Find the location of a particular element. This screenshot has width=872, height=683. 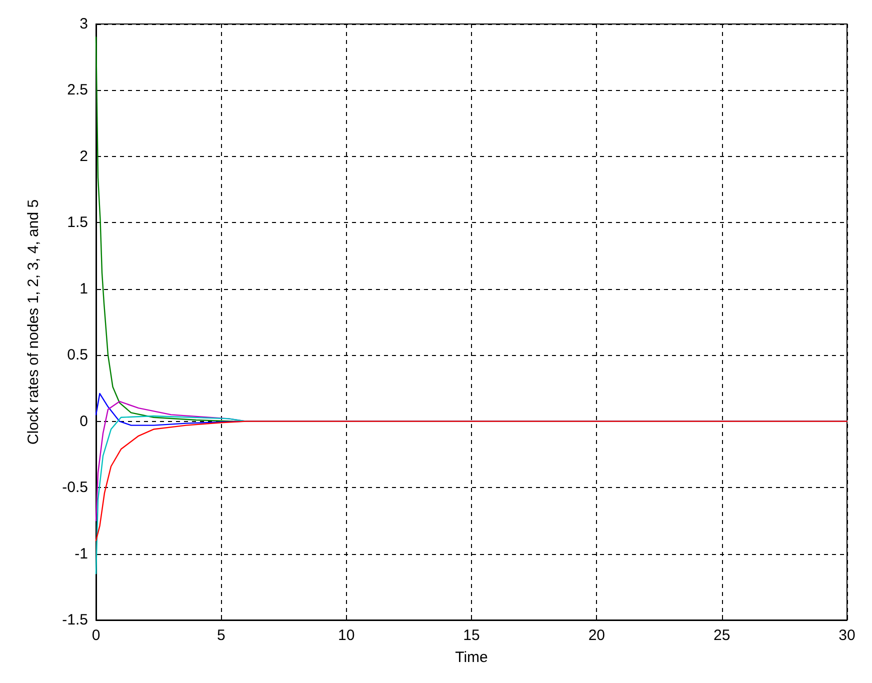

x-tick-label: 10 is located at coordinates (346, 635).